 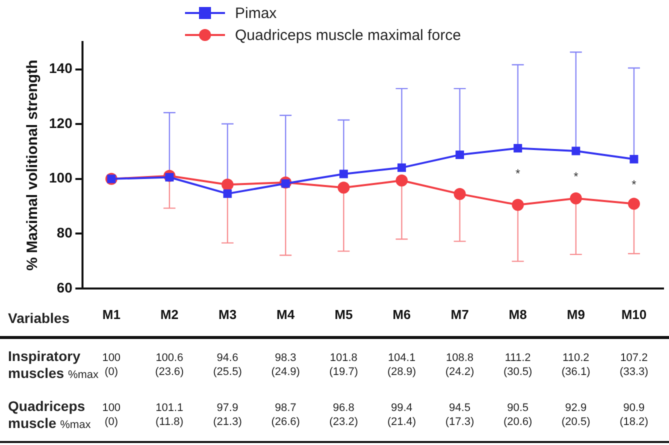 I want to click on x-tick-label: M2, so click(x=169, y=314).